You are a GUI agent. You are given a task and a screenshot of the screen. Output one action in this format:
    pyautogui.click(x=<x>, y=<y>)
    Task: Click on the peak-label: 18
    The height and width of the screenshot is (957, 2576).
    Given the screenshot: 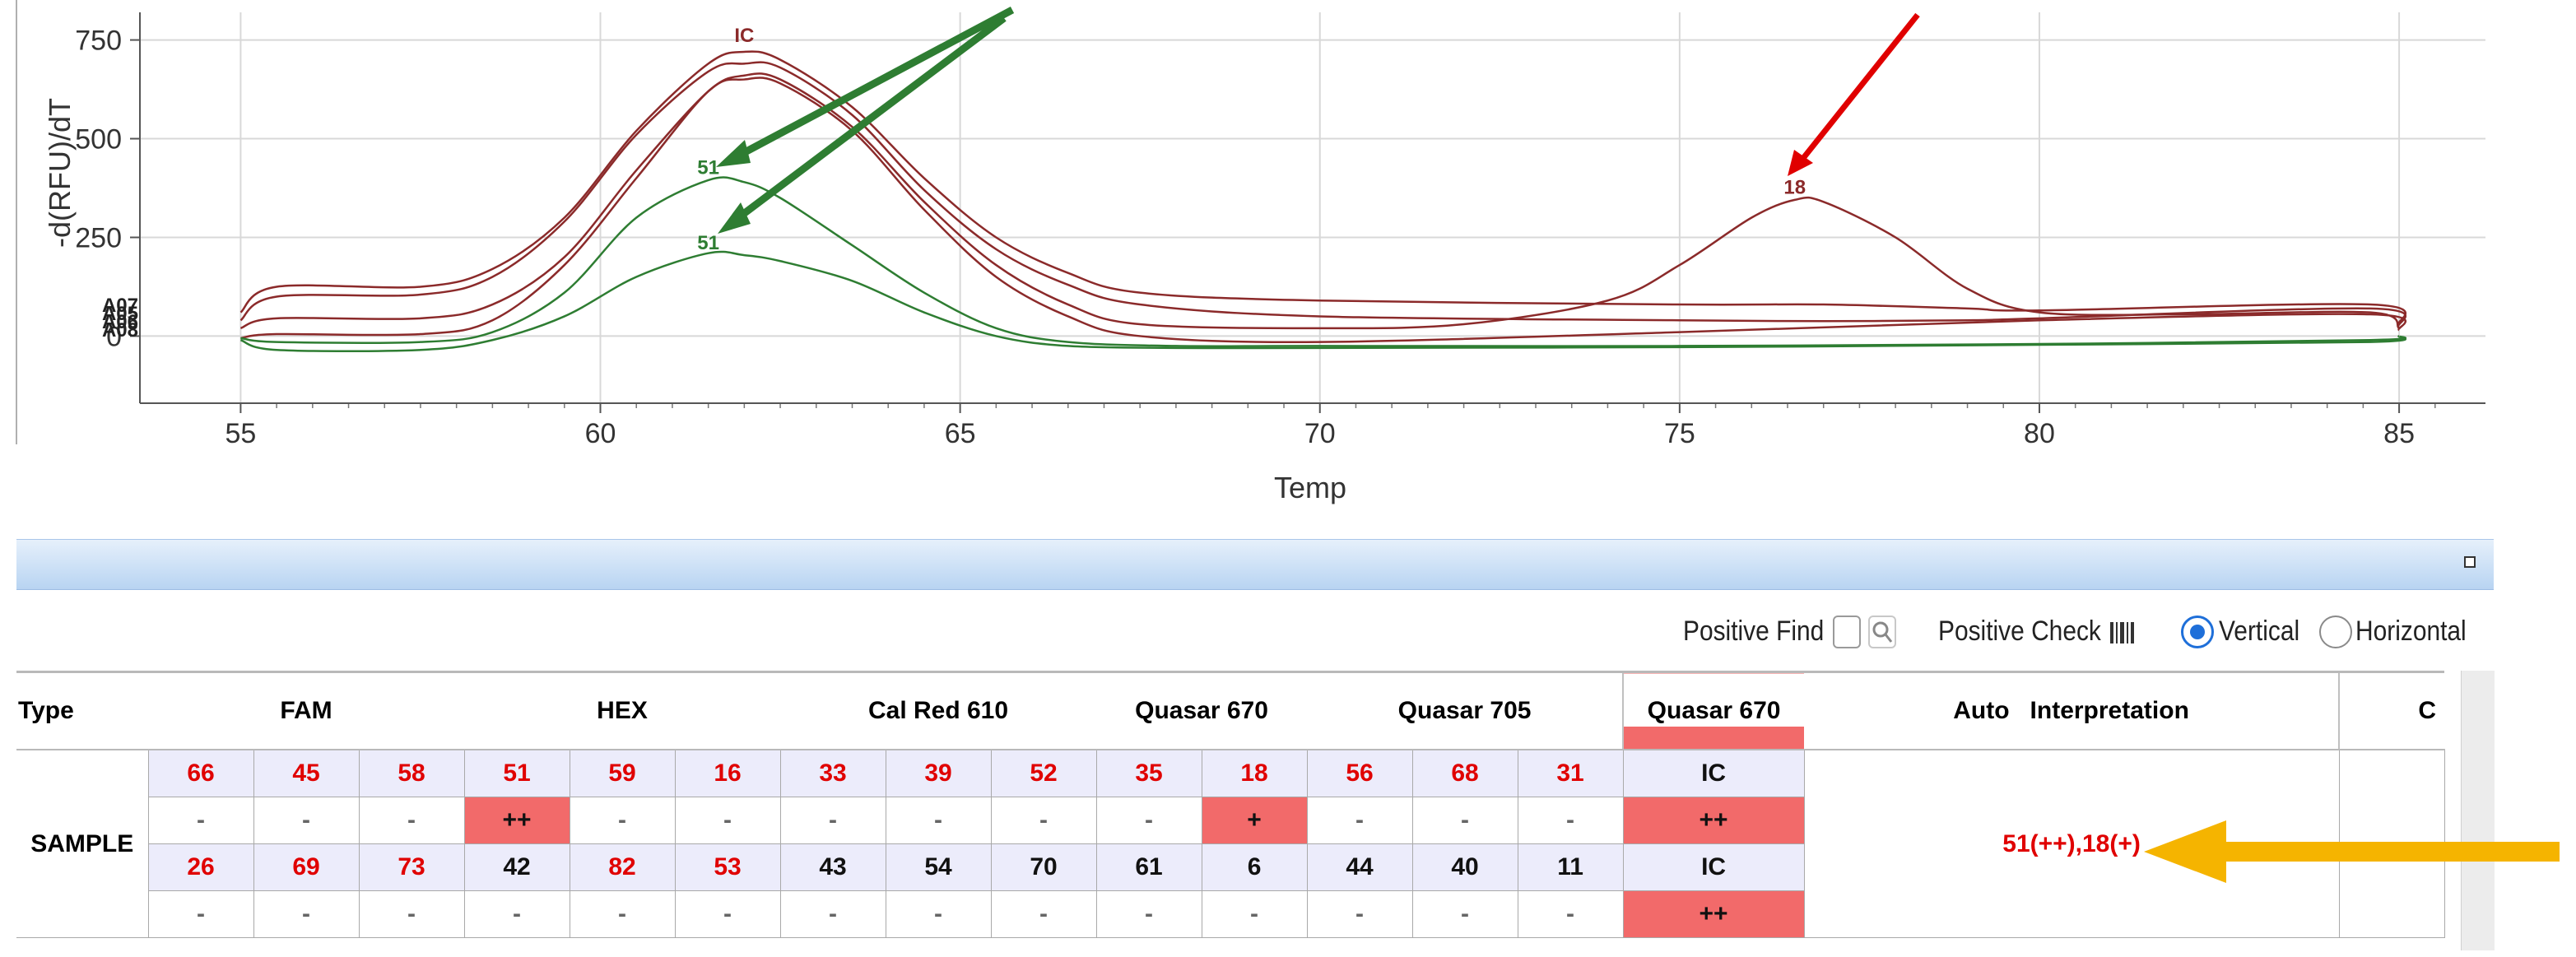 What is the action you would take?
    pyautogui.click(x=1794, y=188)
    